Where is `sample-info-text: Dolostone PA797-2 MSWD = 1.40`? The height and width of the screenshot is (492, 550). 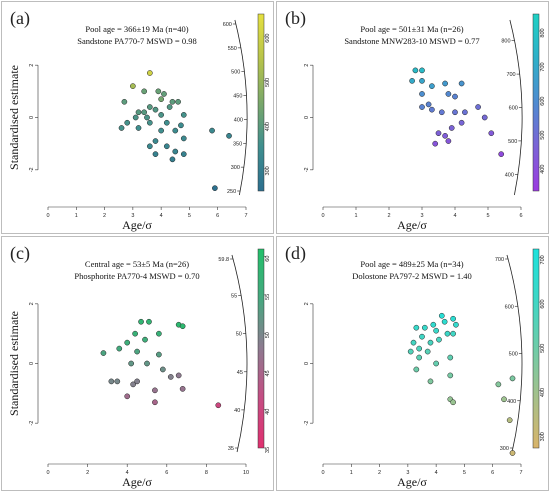 sample-info-text: Dolostone PA797-2 MSWD = 1.40 is located at coordinates (411, 276).